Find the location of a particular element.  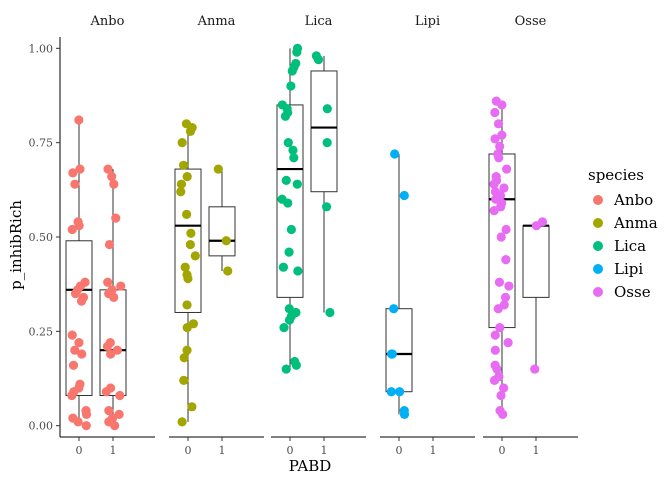

box-iqr is located at coordinates (536, 261).